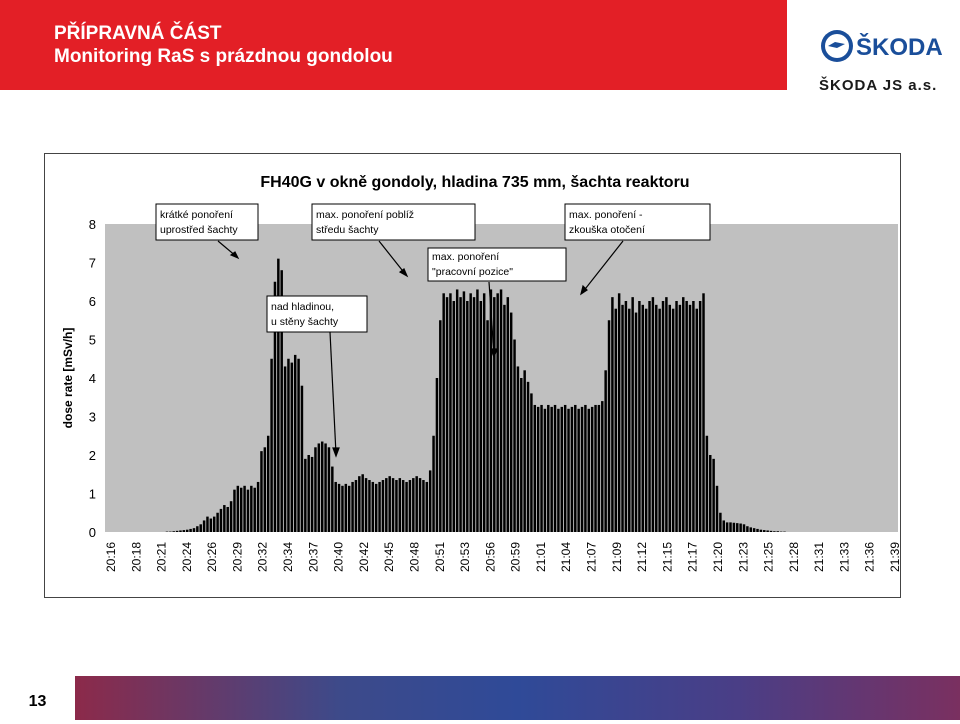 This screenshot has height=724, width=960. Describe the element at coordinates (364, 557) in the screenshot. I see `x-tick-label: 20:42` at that location.